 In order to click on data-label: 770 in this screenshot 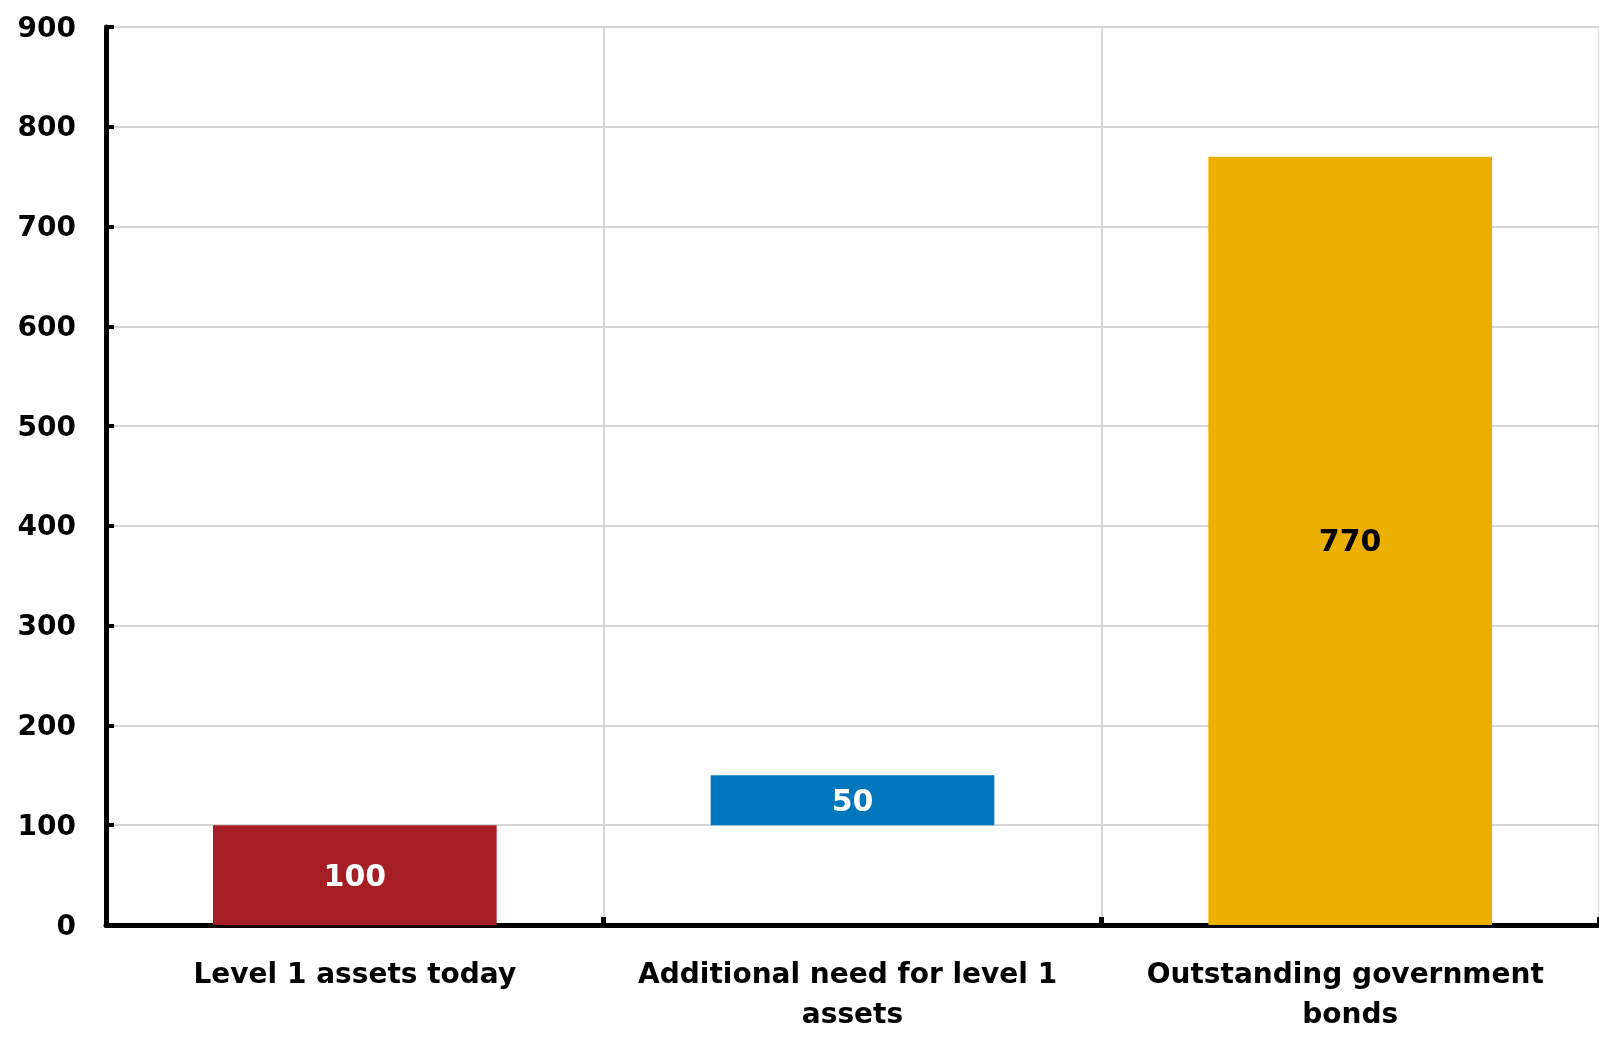, I will do `click(1350, 541)`.